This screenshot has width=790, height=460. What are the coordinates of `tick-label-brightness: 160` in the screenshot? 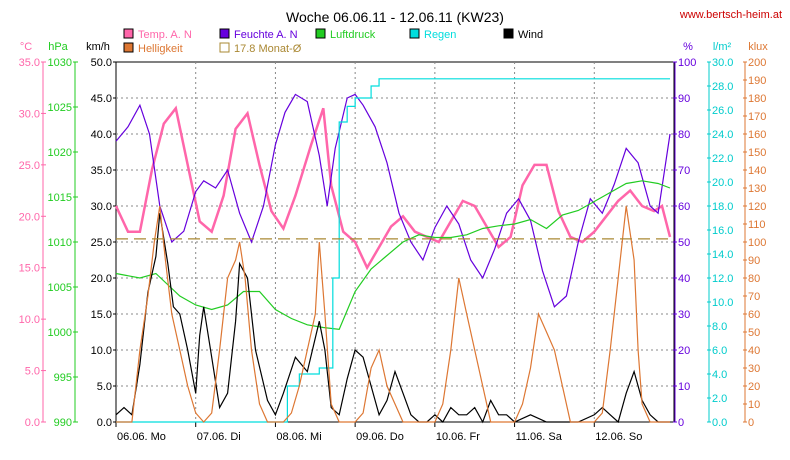 It's located at (757, 135).